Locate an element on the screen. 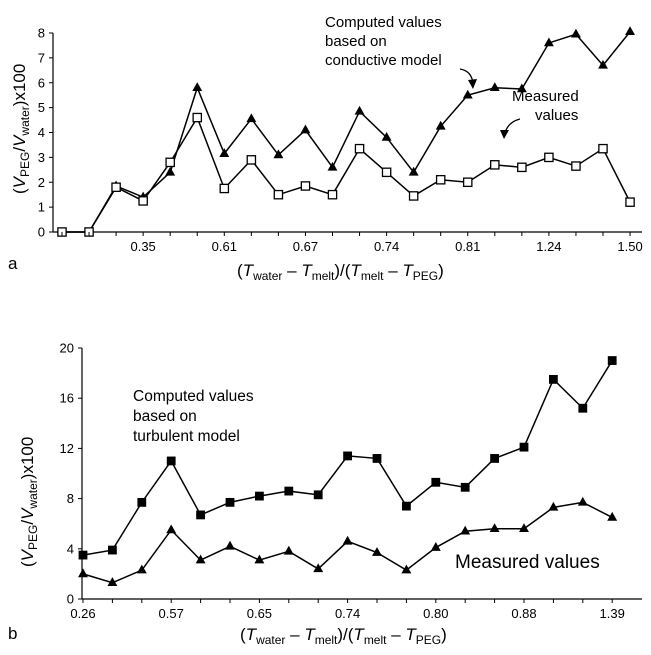 Image resolution: width=651 pixels, height=655 pixels. chart-a-arrow-computed-head is located at coordinates (472, 84).